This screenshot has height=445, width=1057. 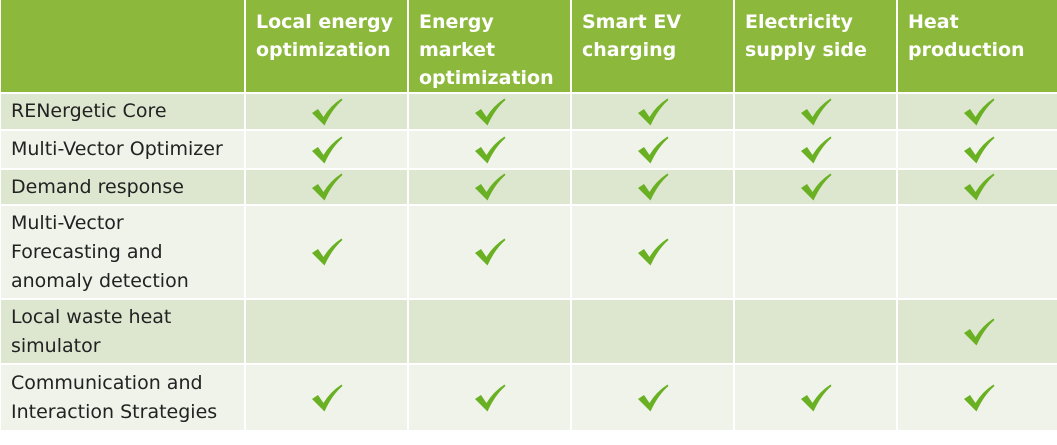 I want to click on header-energy-market-optimization: Energy market optimization, so click(x=489, y=46).